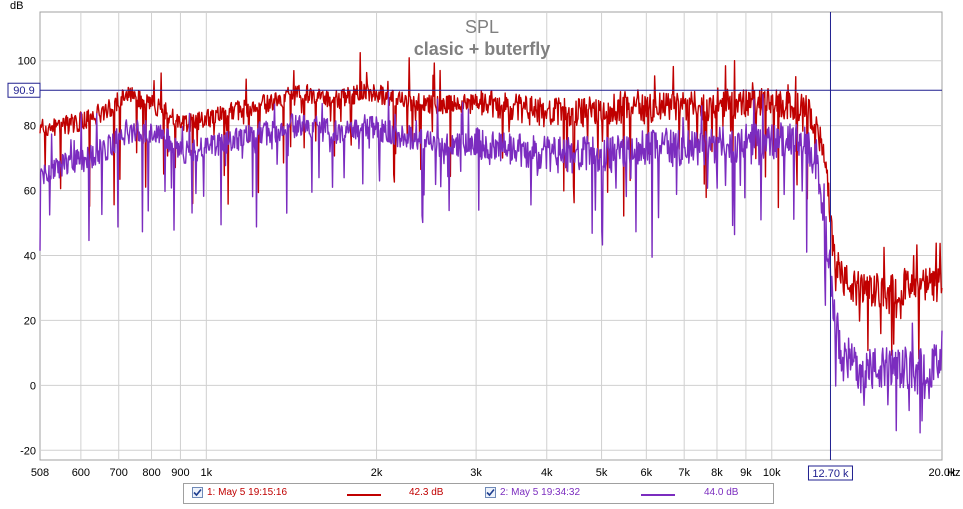 The image size is (963, 509). Describe the element at coordinates (16, 6) in the screenshot. I see `y-axis-label: dB` at that location.